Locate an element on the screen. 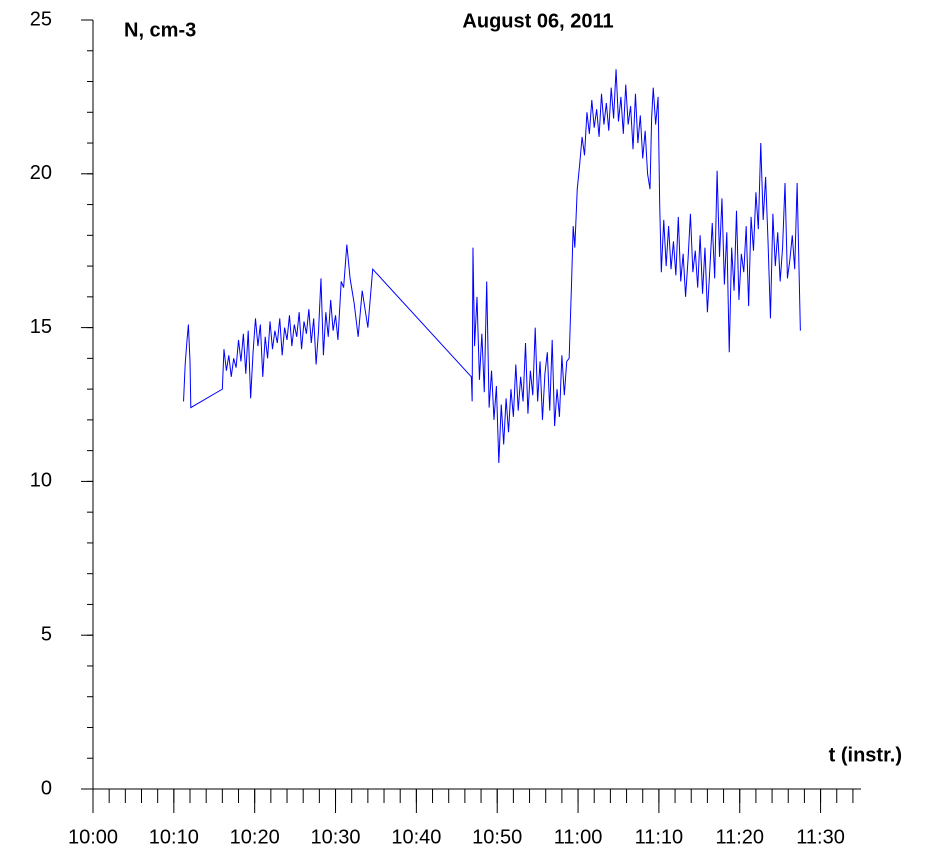 This screenshot has width=951, height=864. x-tick-label: 10:00 is located at coordinates (93, 837).